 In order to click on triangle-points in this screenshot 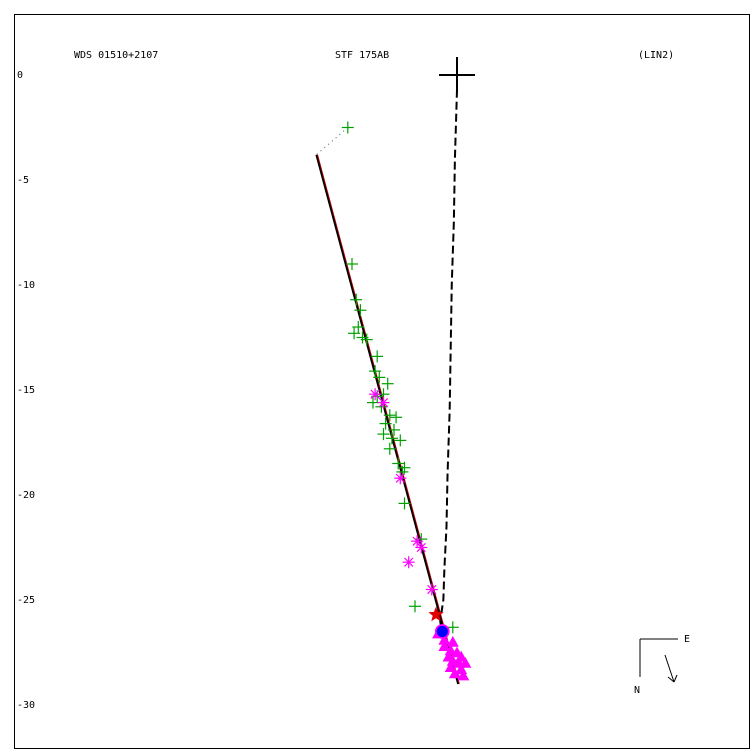, I will do `click(452, 654)`.